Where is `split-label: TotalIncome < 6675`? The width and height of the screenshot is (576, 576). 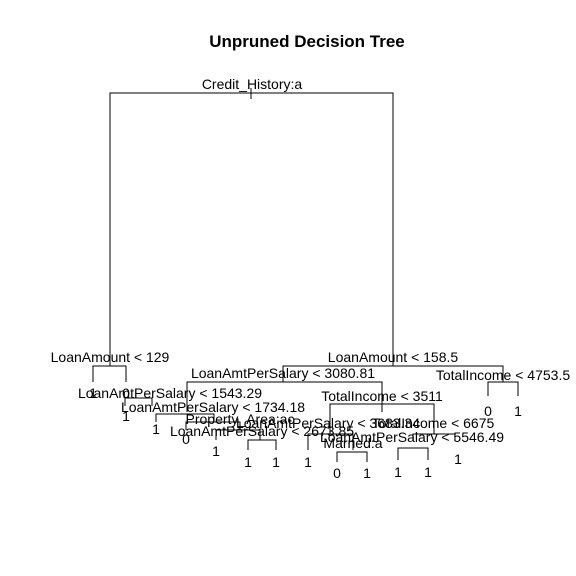 split-label: TotalIncome < 6675 is located at coordinates (433, 423).